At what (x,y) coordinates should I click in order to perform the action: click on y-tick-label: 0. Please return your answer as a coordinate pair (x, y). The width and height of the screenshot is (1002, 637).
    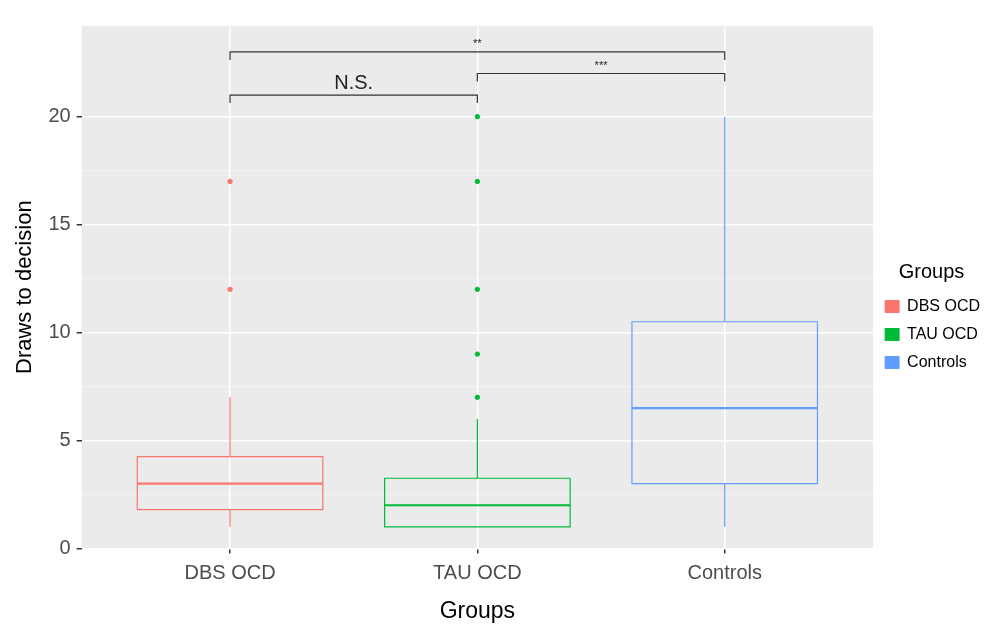
    Looking at the image, I should click on (65, 546).